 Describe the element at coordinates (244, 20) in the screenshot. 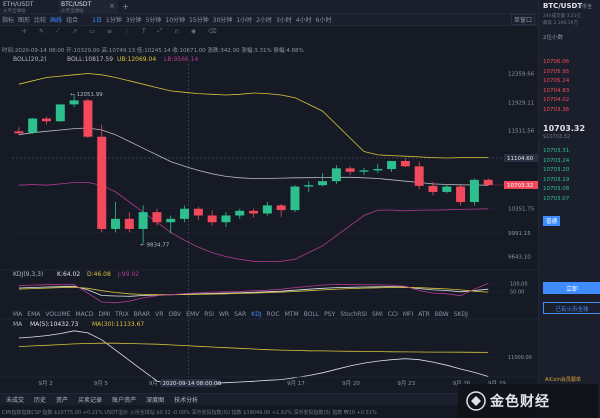

I see `interval-1h: 1小时` at that location.